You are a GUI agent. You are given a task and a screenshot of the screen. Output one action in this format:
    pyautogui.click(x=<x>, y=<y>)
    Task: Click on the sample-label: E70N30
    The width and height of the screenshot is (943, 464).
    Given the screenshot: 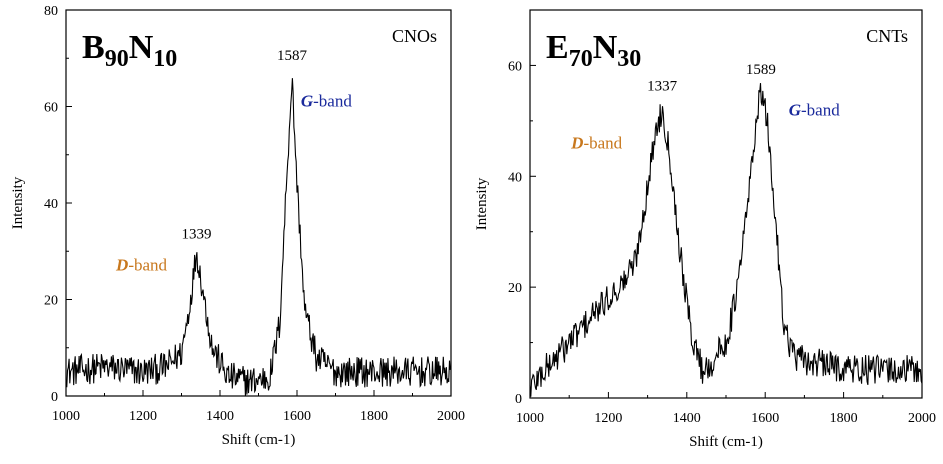 What is the action you would take?
    pyautogui.click(x=593, y=50)
    